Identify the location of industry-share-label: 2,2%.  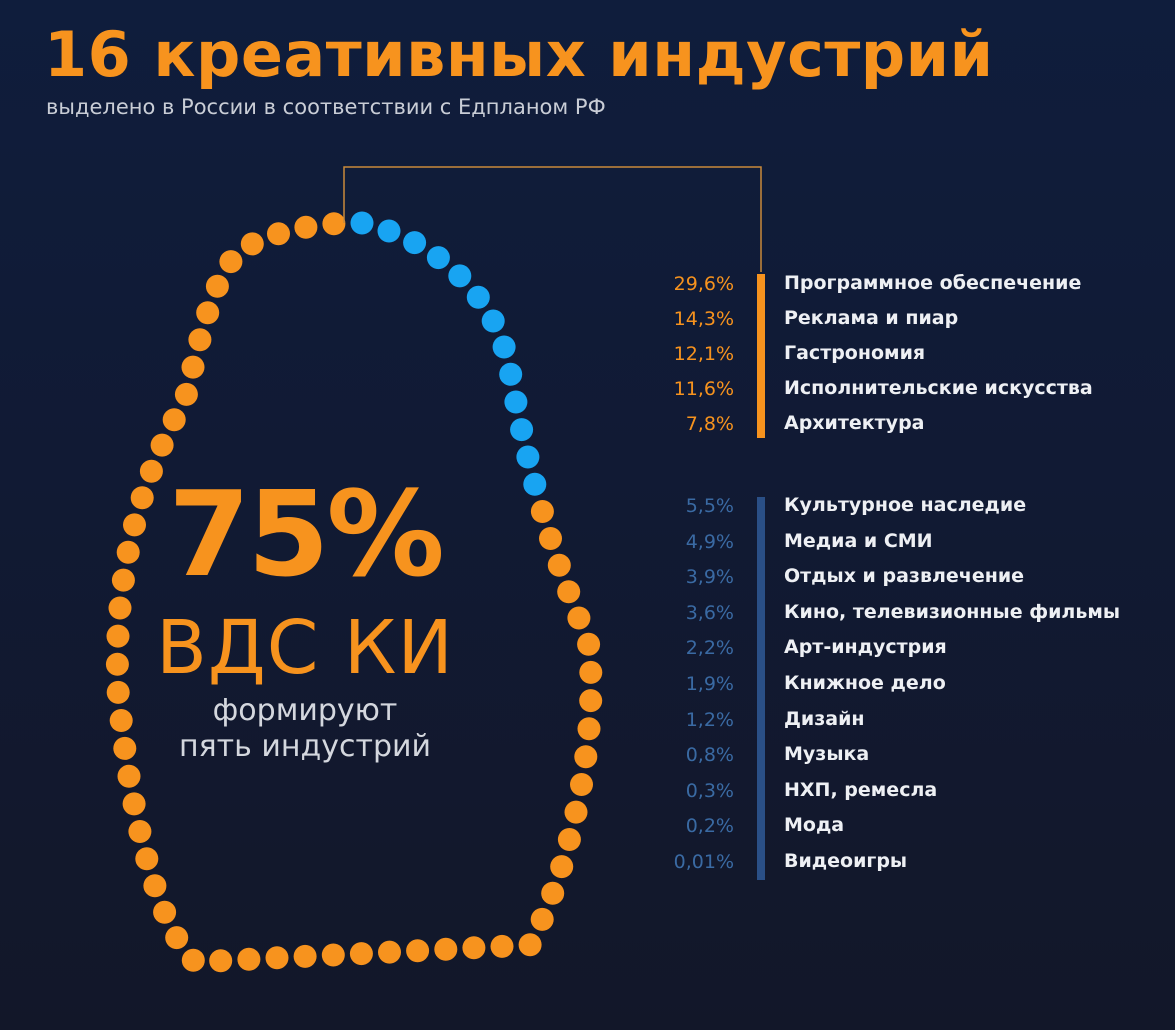
(709, 648).